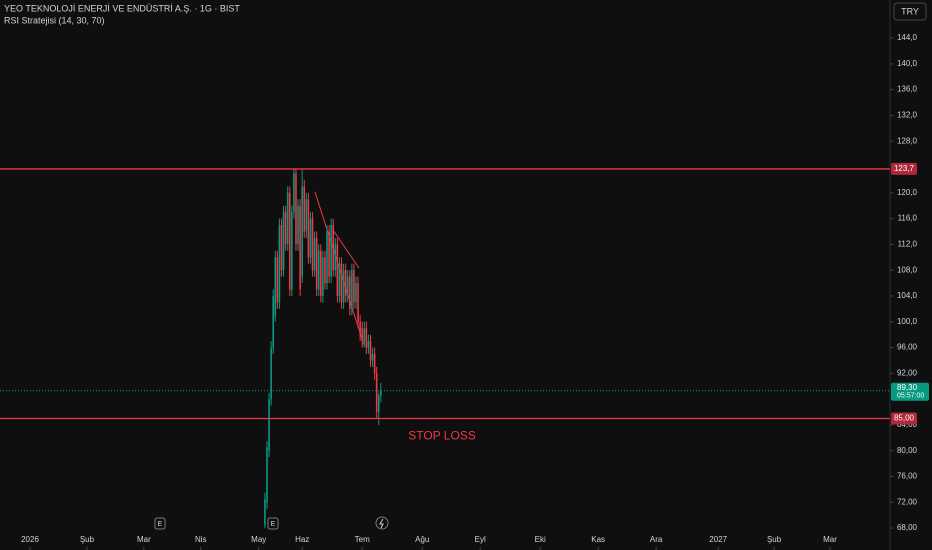 Image resolution: width=932 pixels, height=550 pixels. I want to click on svg-text: E, so click(273, 524).